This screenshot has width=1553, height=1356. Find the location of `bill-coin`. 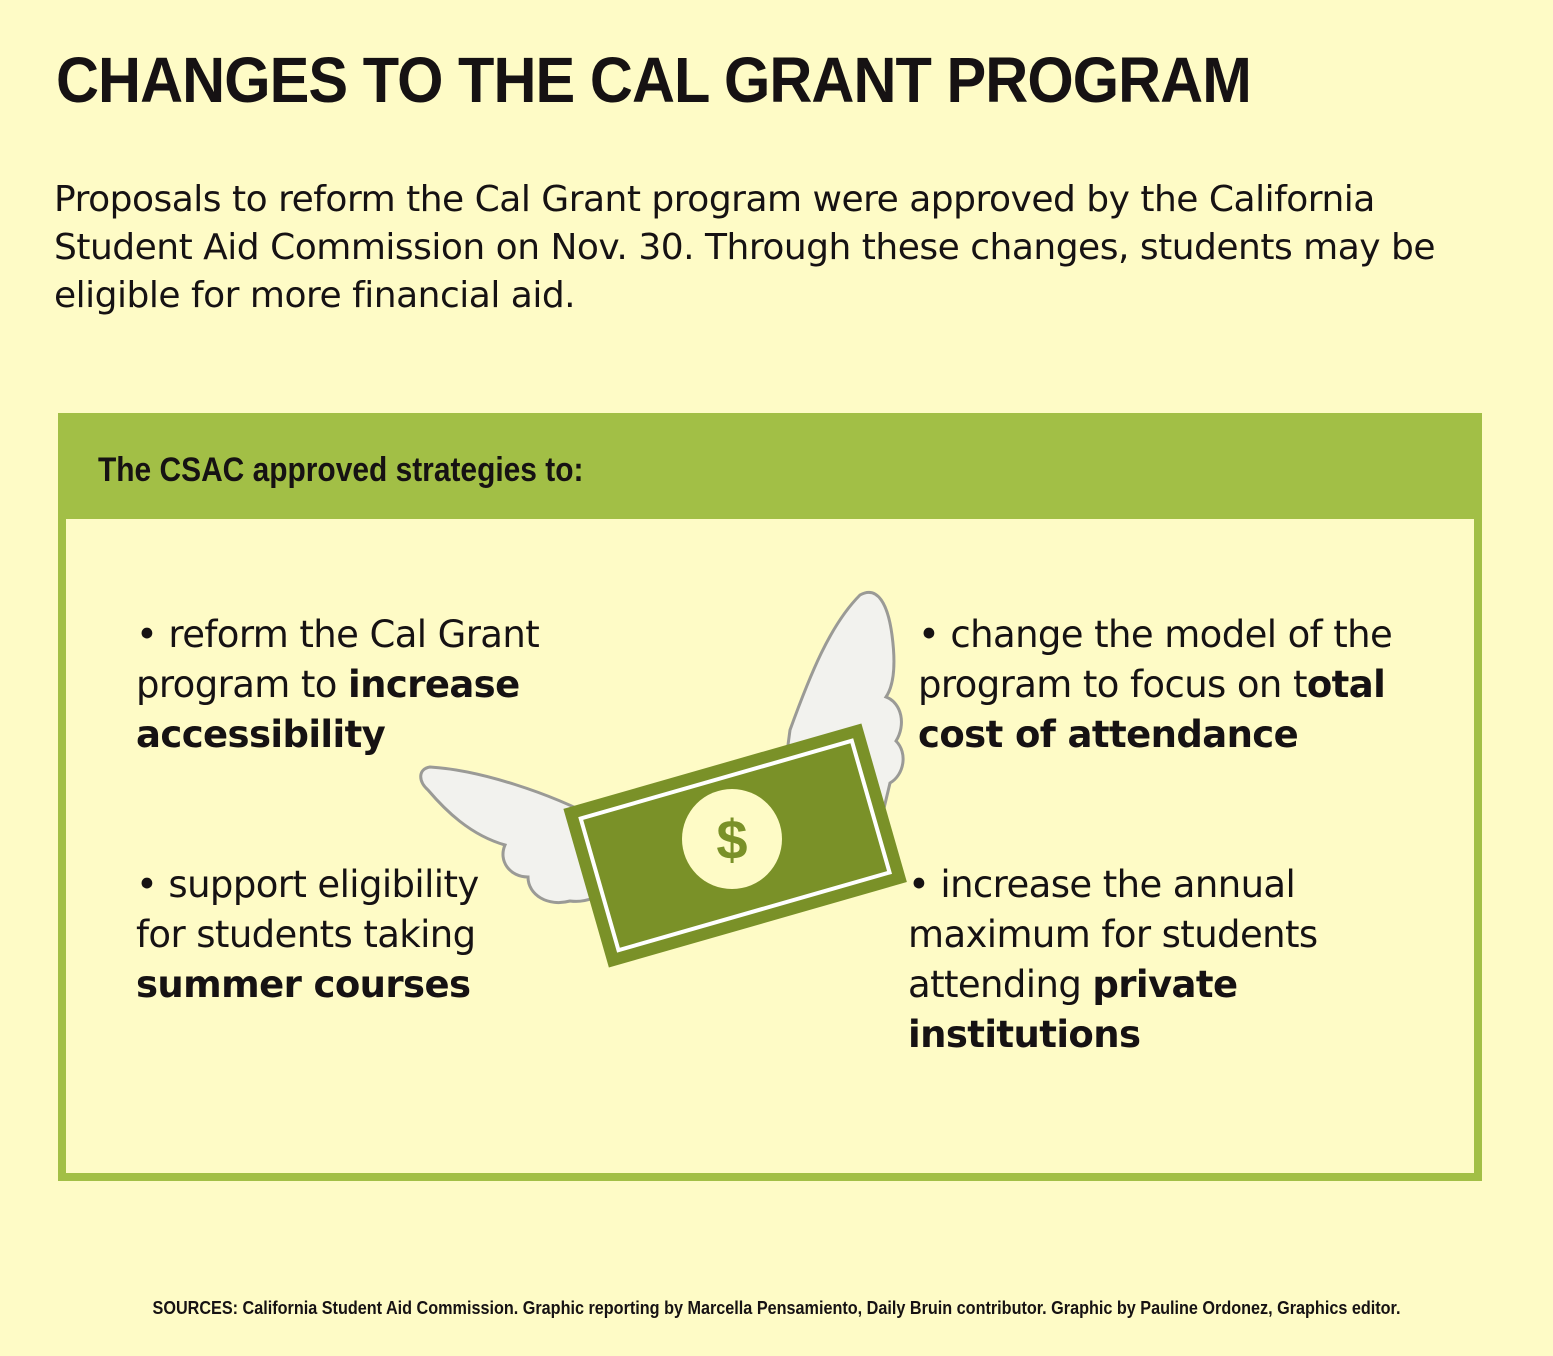

bill-coin is located at coordinates (732, 839).